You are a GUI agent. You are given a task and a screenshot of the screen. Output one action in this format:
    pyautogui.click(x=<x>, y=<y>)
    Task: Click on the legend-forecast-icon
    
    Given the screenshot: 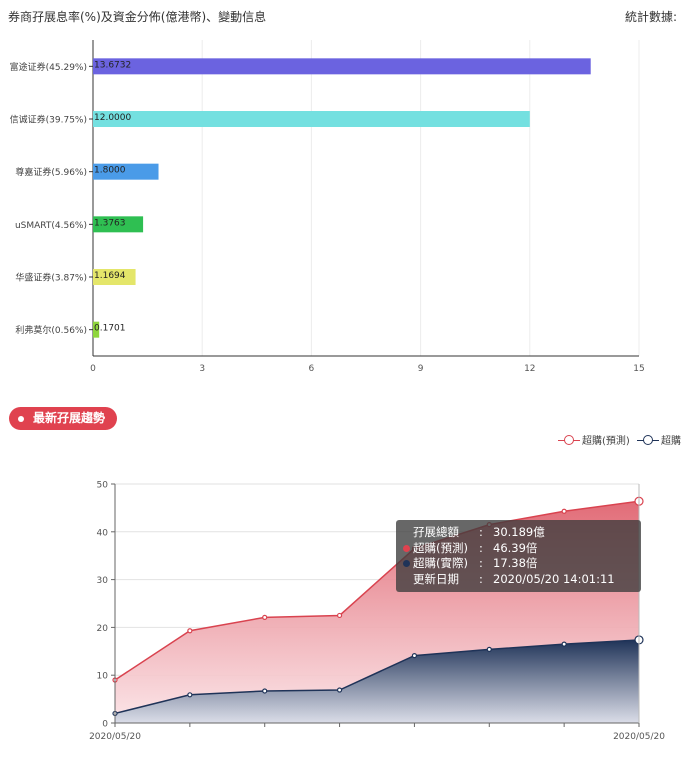 What is the action you would take?
    pyautogui.click(x=569, y=440)
    